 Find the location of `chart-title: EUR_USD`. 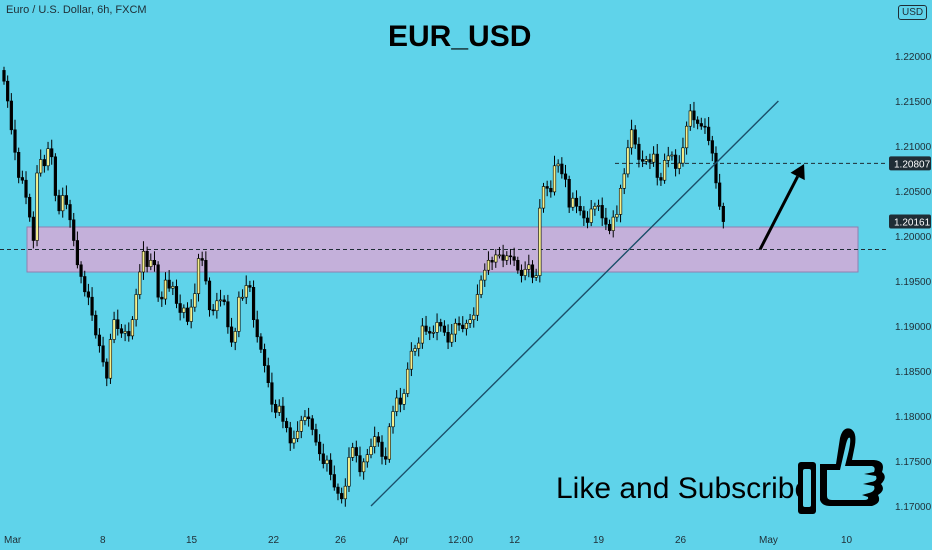

chart-title: EUR_USD is located at coordinates (460, 36).